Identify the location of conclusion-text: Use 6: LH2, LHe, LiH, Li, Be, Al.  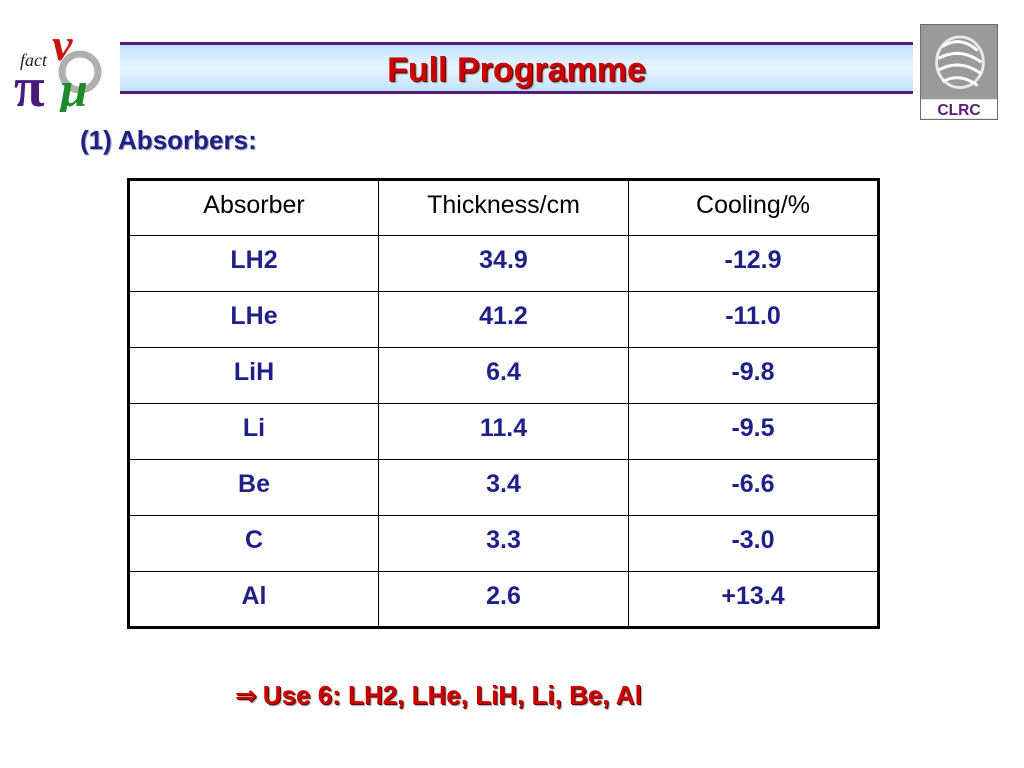
(452, 695).